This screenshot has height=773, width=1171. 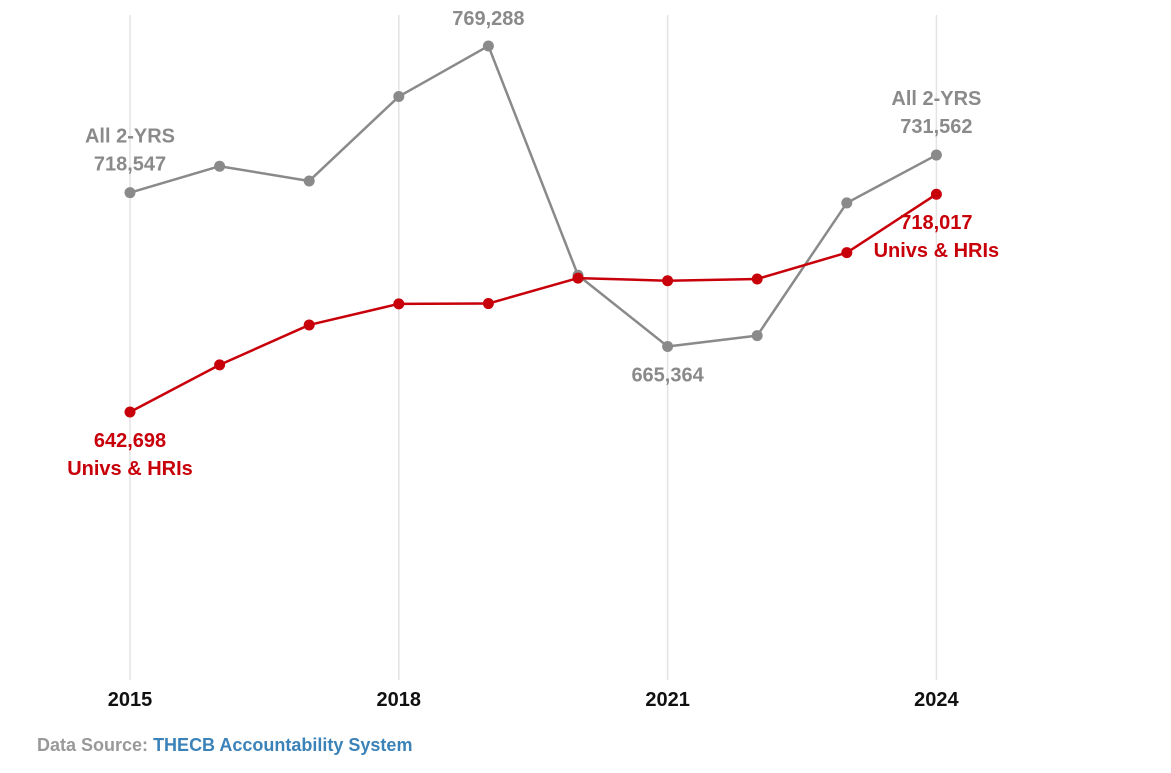 I want to click on annotation-0-line-1: 718,547, so click(x=130, y=165).